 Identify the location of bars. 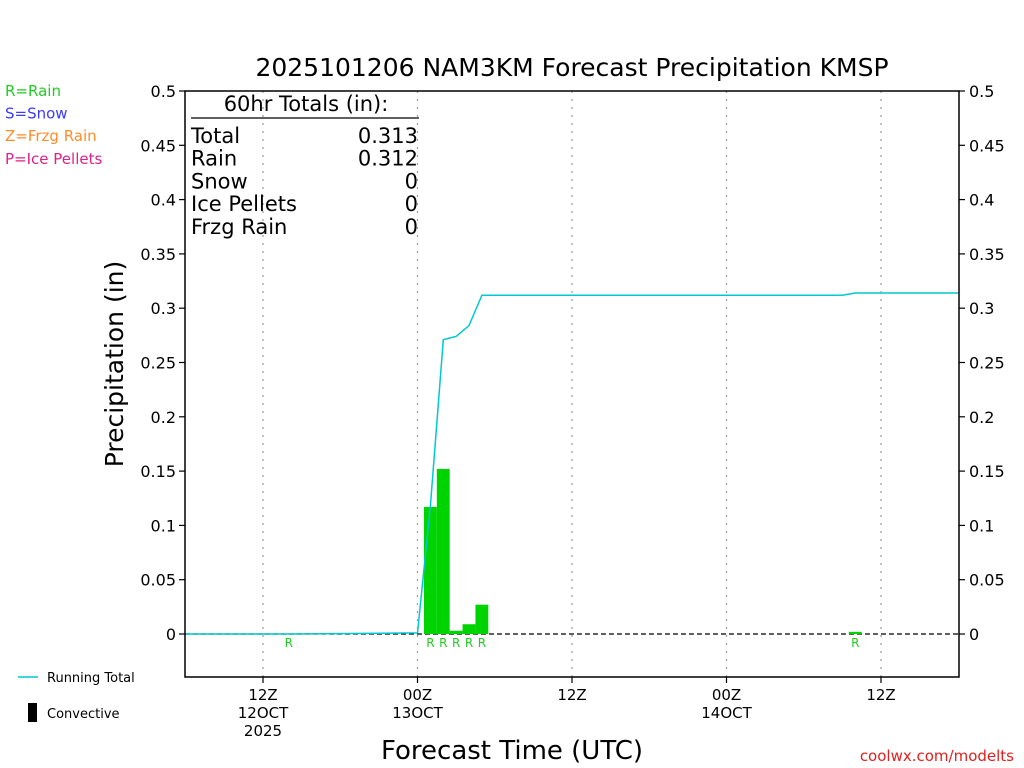
(642, 551).